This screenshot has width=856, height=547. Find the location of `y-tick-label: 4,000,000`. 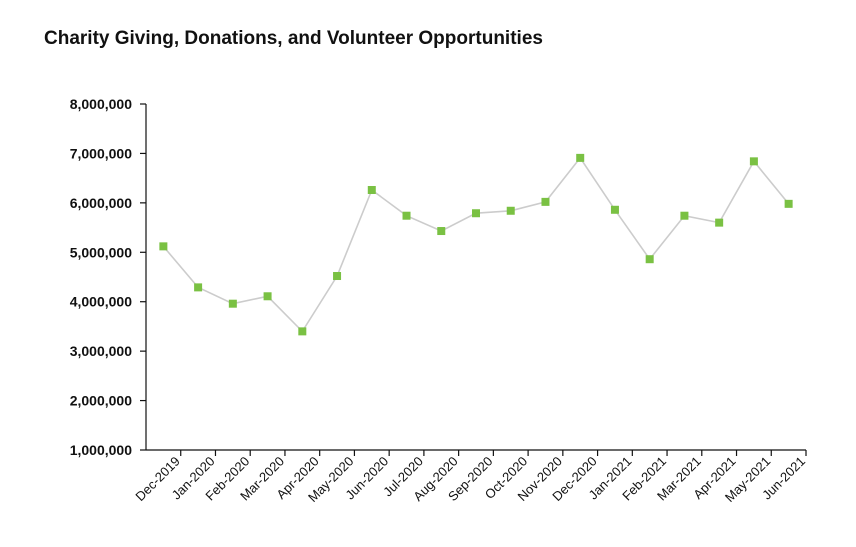

y-tick-label: 4,000,000 is located at coordinates (101, 302).